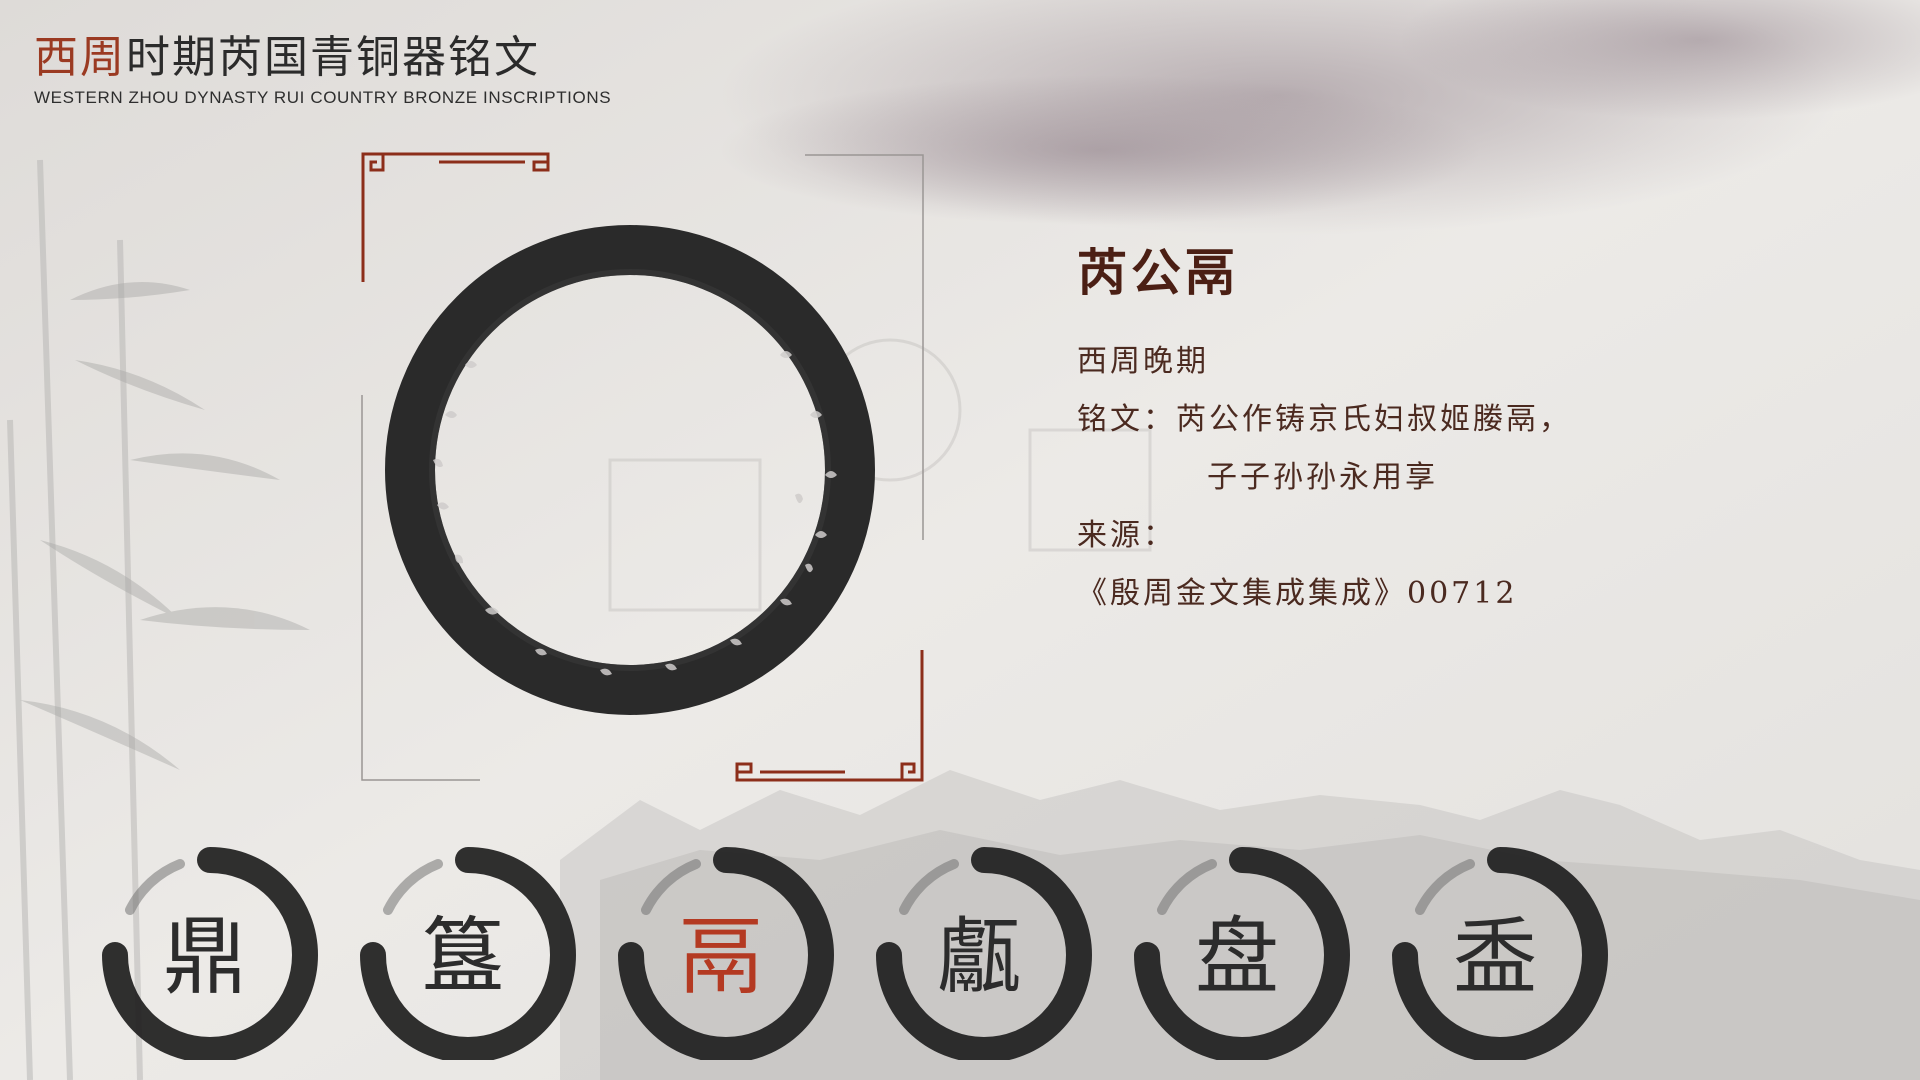 The width and height of the screenshot is (1920, 1080). I want to click on nav-item-yan: 甗, so click(979, 950).